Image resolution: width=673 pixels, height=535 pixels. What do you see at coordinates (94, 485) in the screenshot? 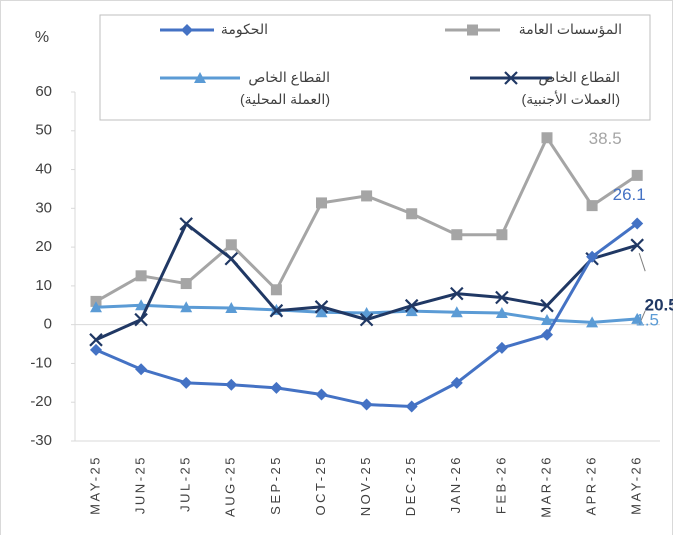
I see `x-tick-label: MAY-25` at bounding box center [94, 485].